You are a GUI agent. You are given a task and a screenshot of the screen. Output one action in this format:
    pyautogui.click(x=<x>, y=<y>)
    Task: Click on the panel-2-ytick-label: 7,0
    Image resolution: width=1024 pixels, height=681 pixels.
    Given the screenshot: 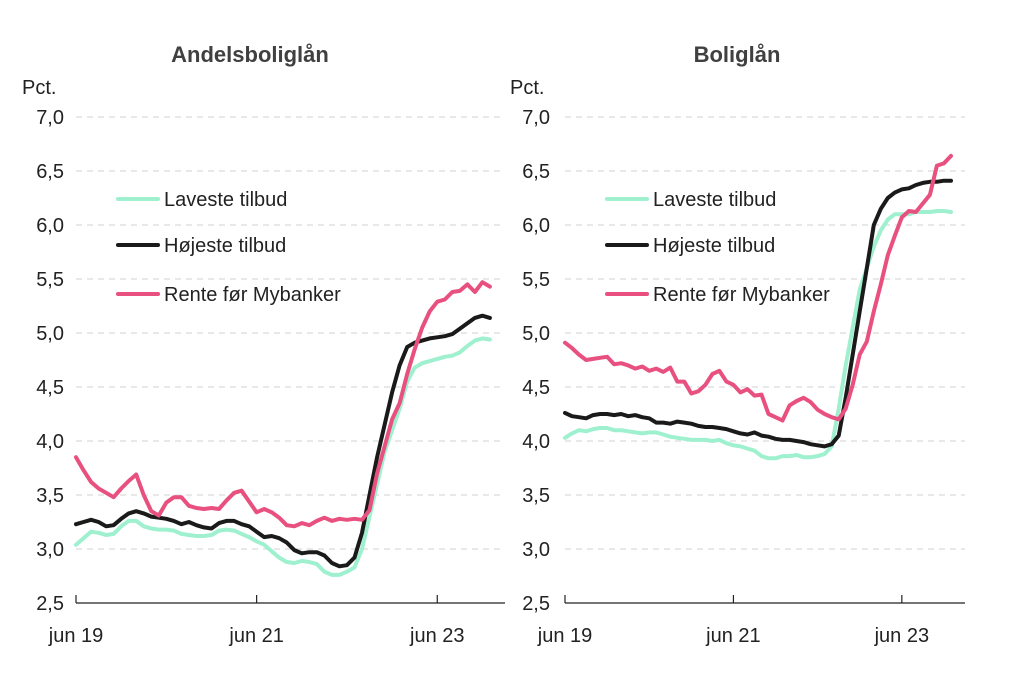 What is the action you would take?
    pyautogui.click(x=536, y=118)
    